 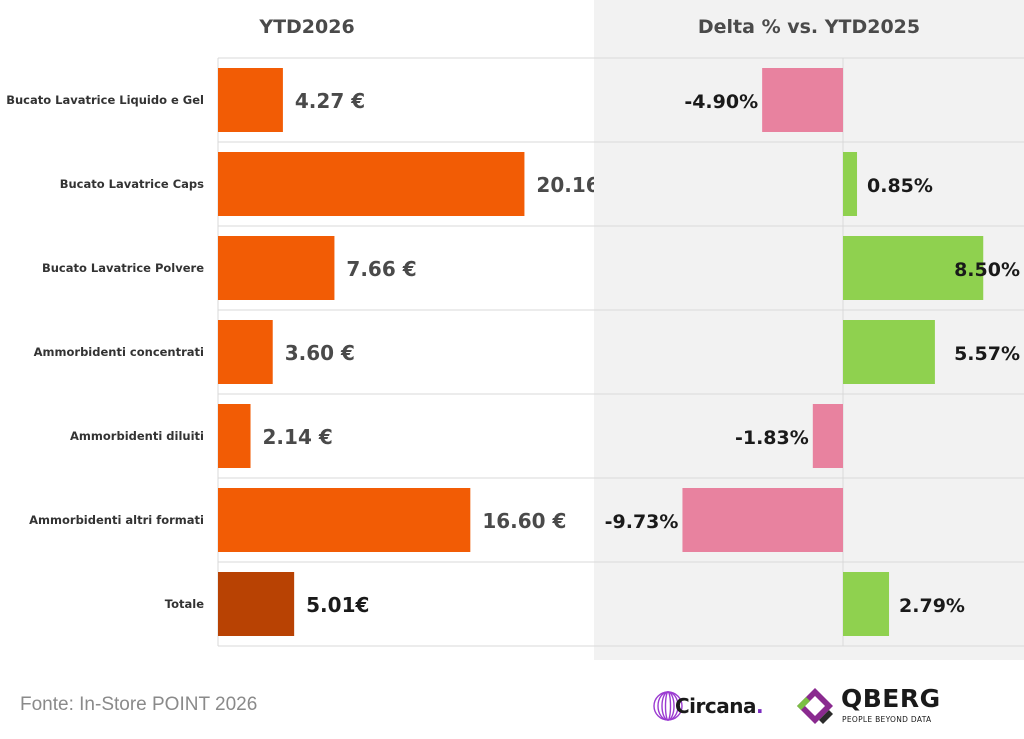 I want to click on value-data-label: 3.60 €, so click(x=320, y=353).